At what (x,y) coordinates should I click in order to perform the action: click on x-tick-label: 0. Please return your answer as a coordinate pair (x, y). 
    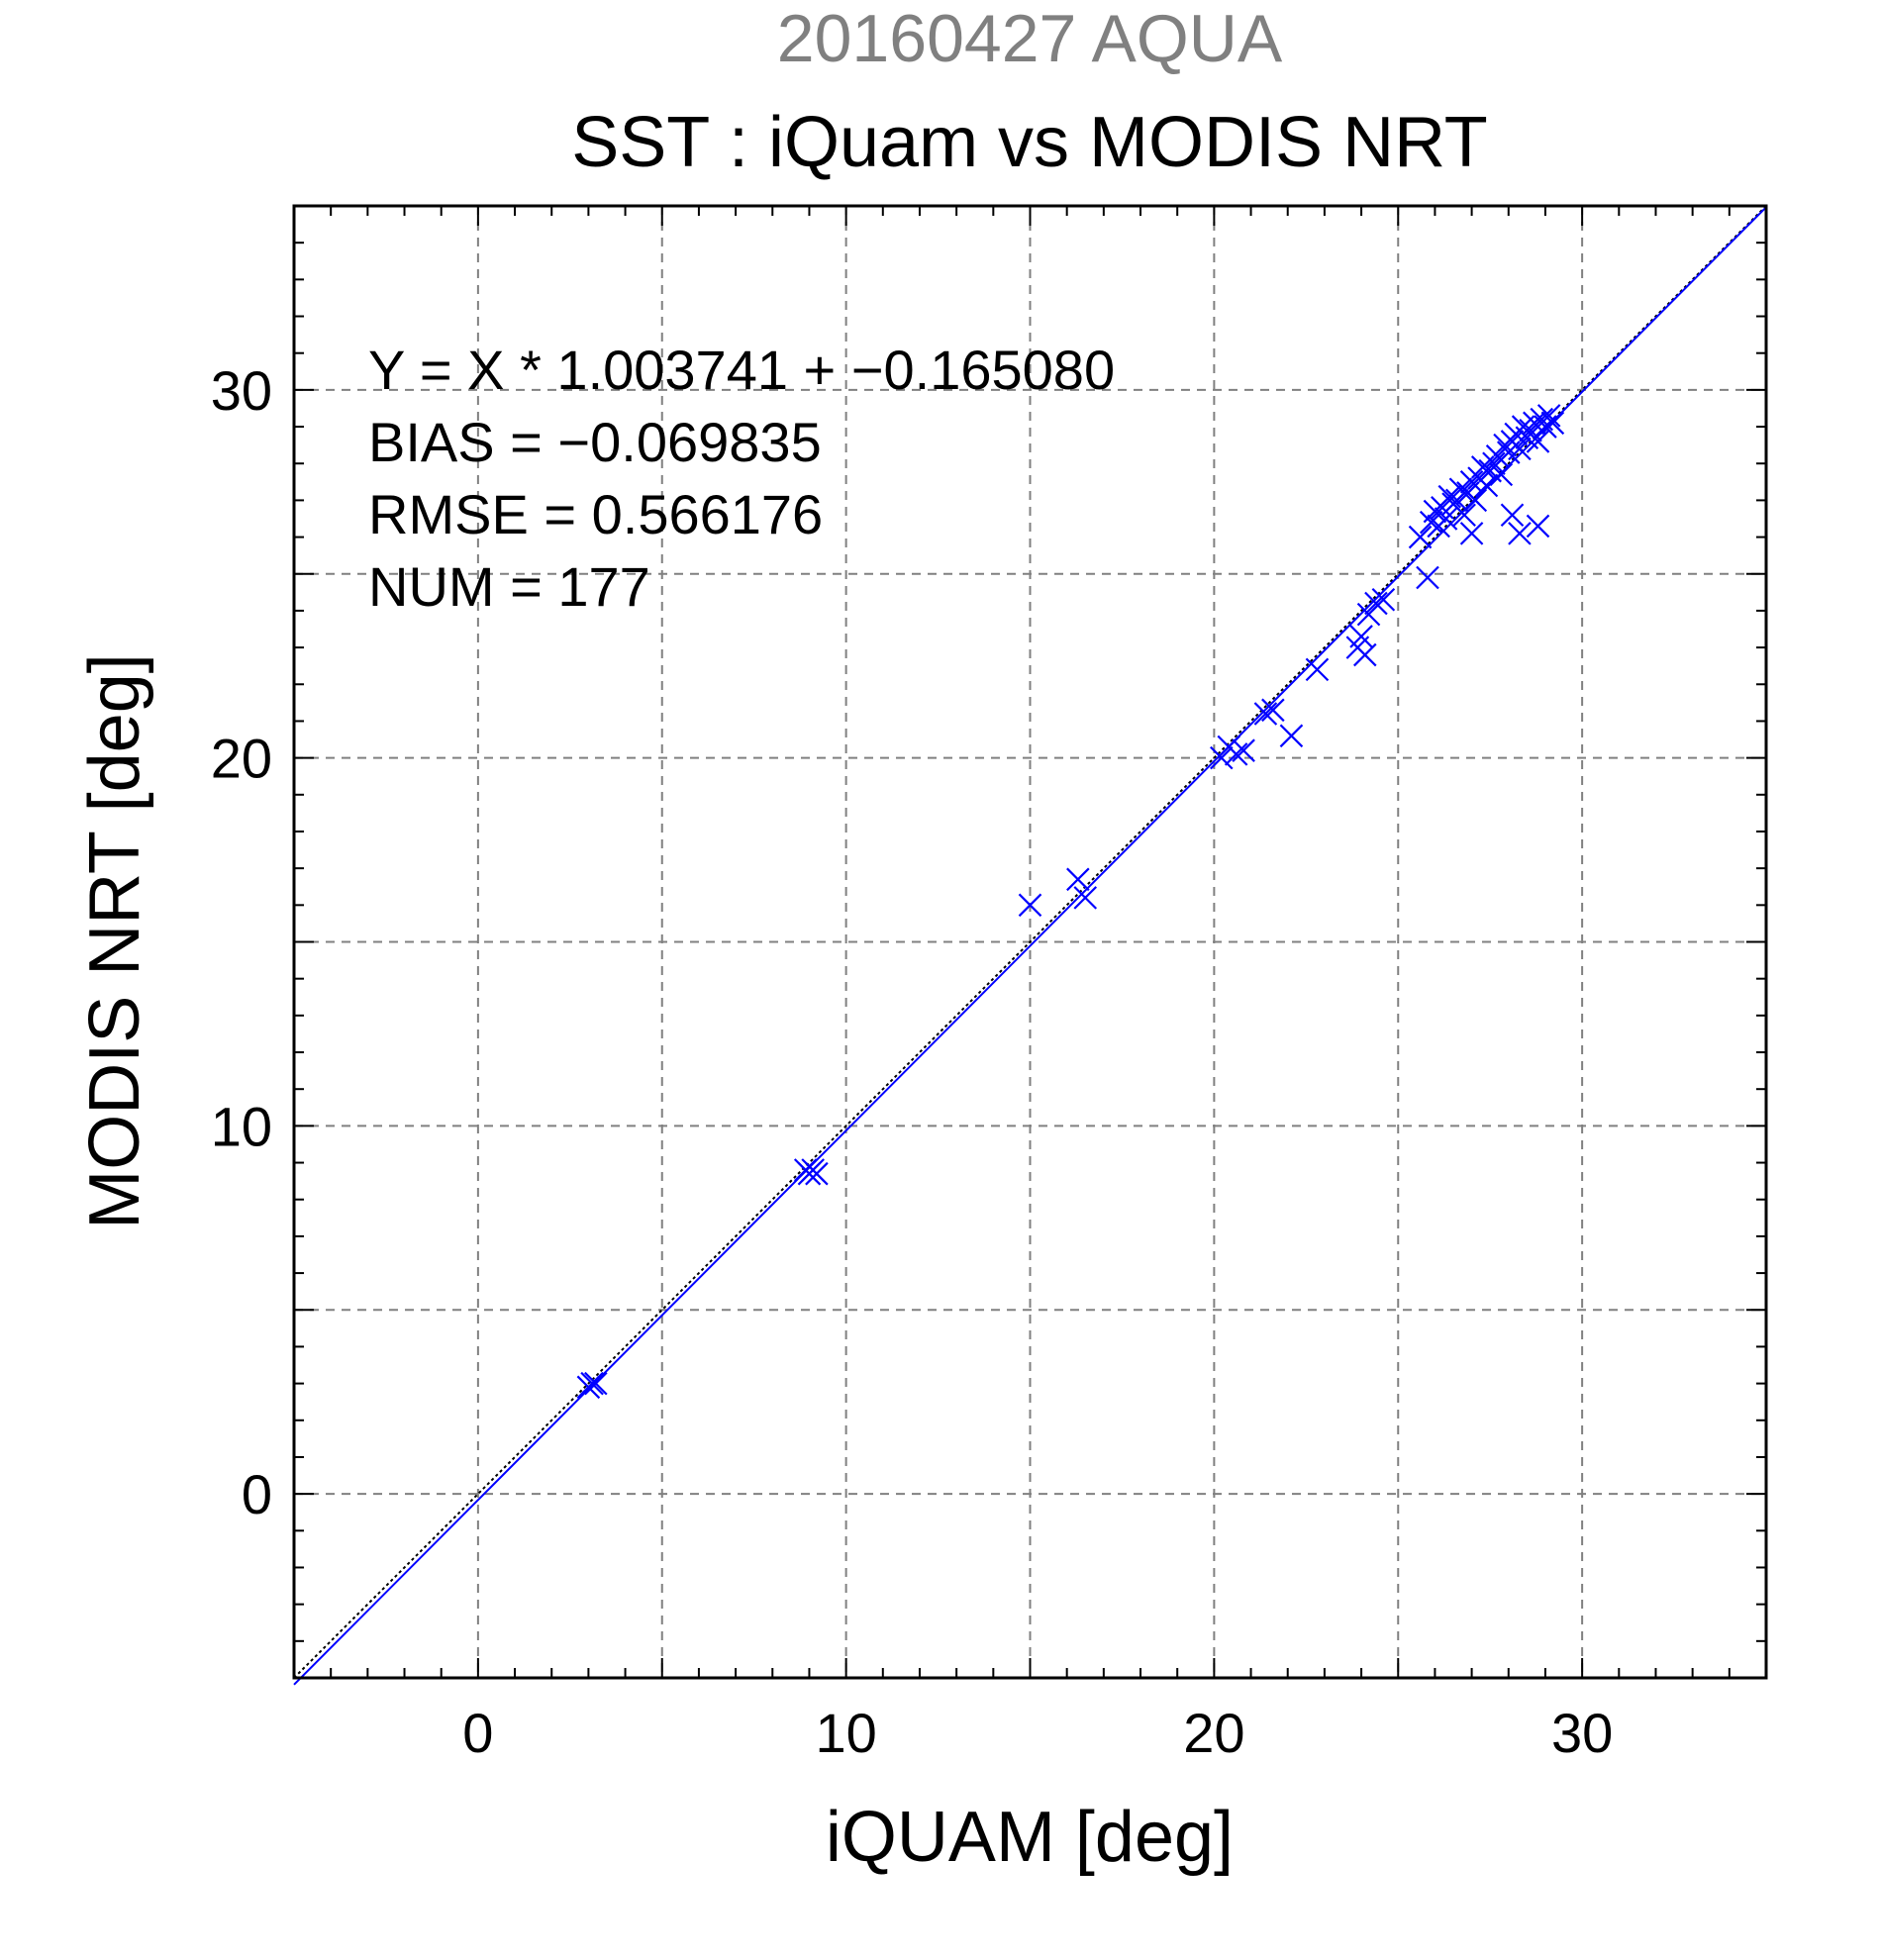
    Looking at the image, I should click on (477, 1733).